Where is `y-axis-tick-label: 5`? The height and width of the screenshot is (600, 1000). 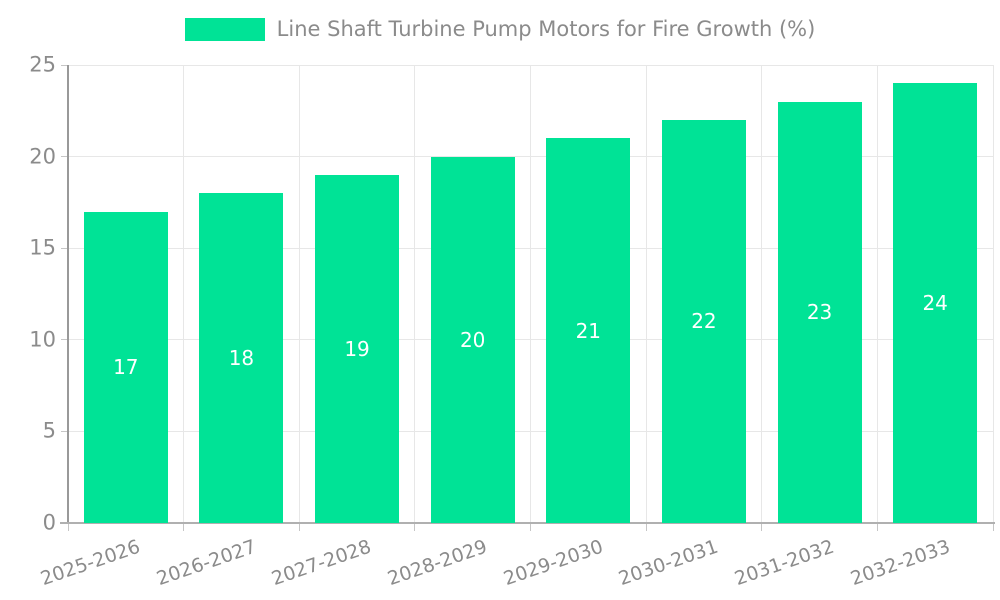 y-axis-tick-label: 5 is located at coordinates (49, 430).